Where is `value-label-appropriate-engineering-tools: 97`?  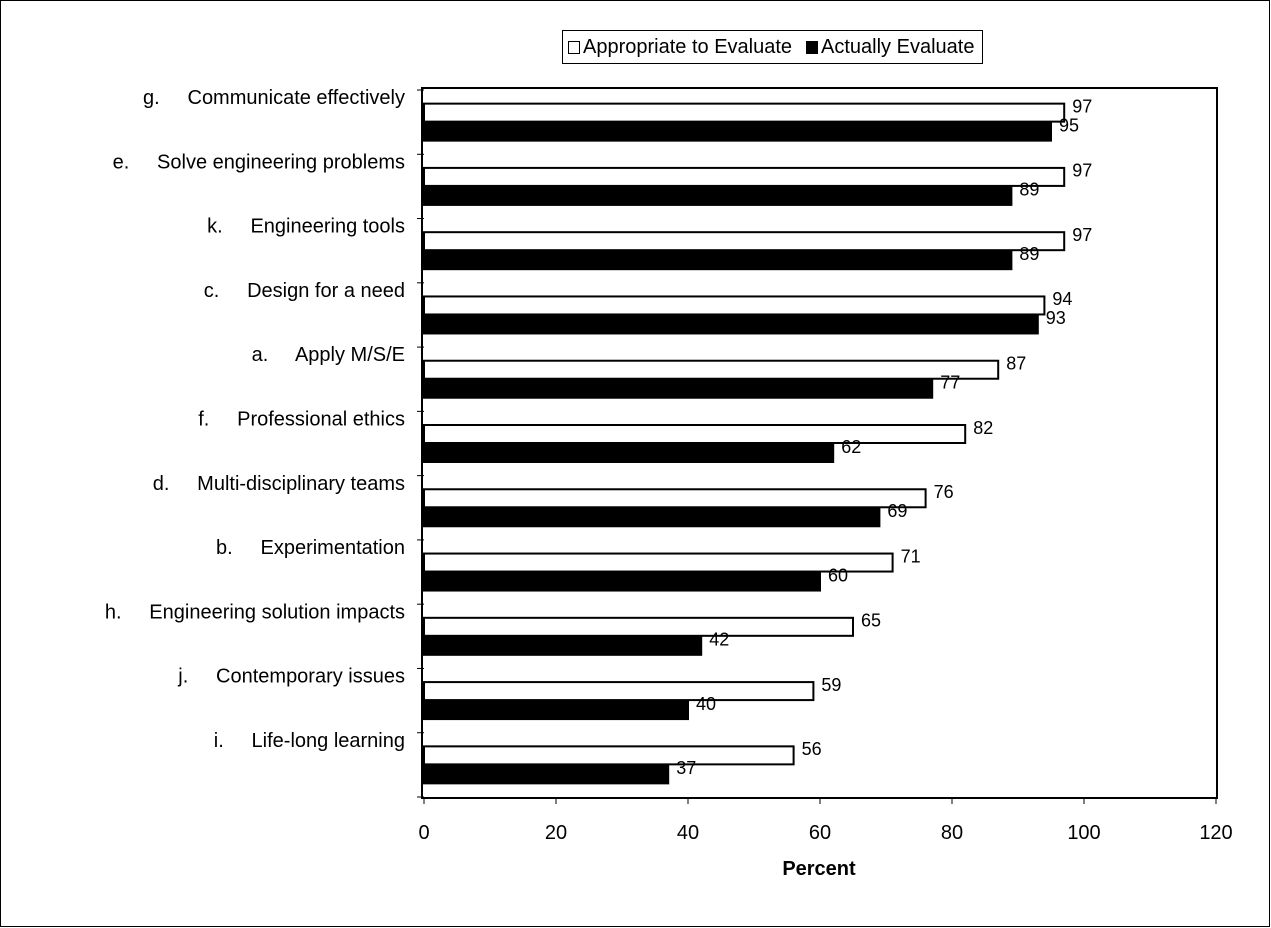 value-label-appropriate-engineering-tools: 97 is located at coordinates (1082, 235).